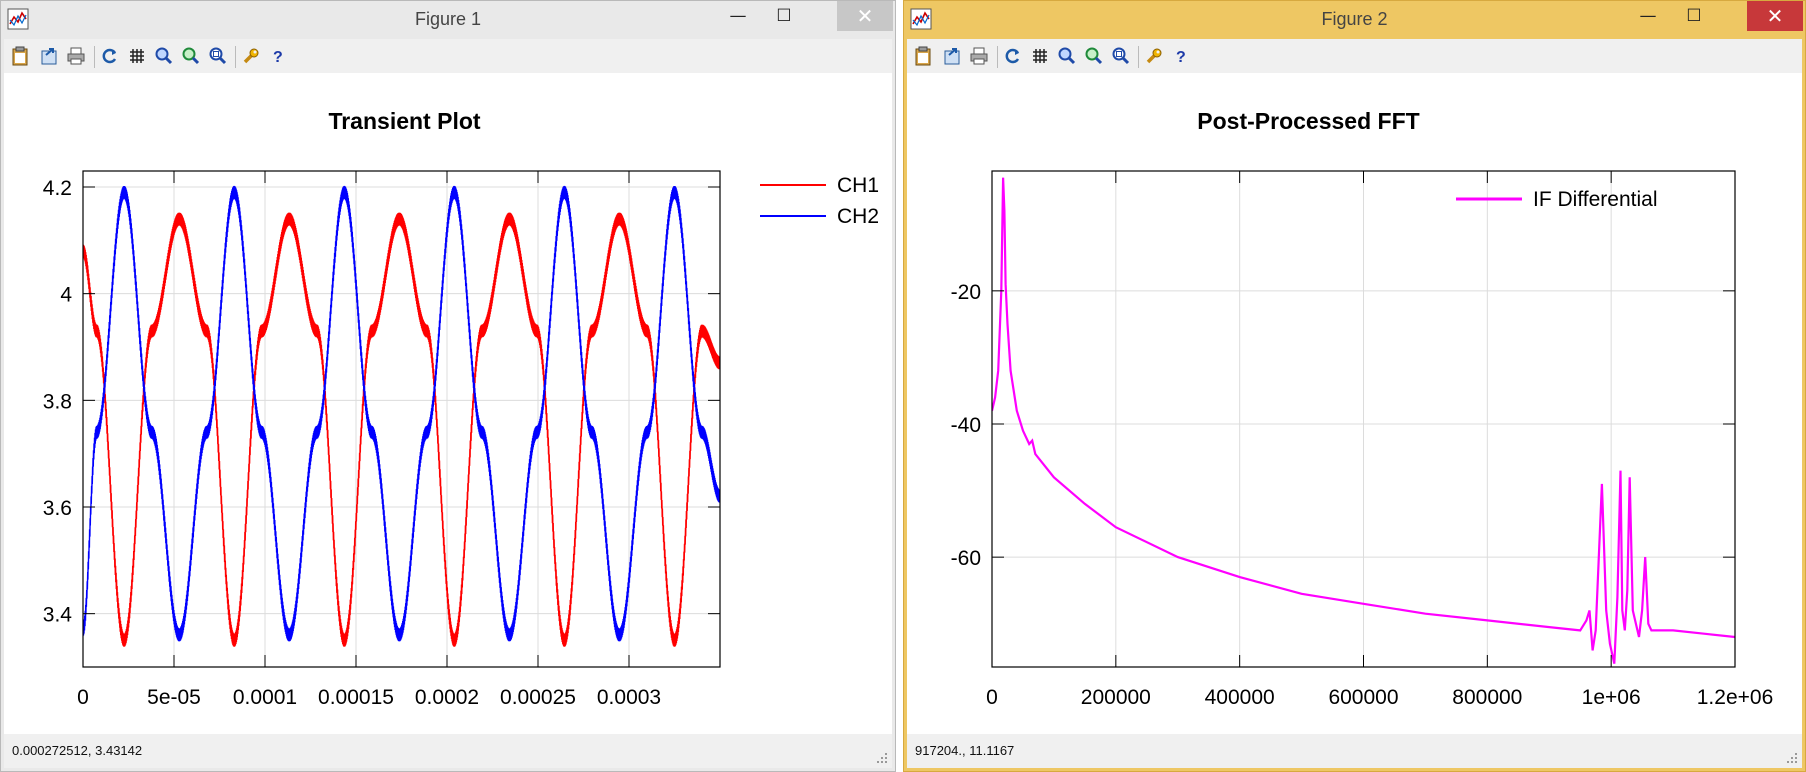 The height and width of the screenshot is (772, 1806). Describe the element at coordinates (1595, 199) in the screenshot. I see `legend-label: IF Differential` at that location.